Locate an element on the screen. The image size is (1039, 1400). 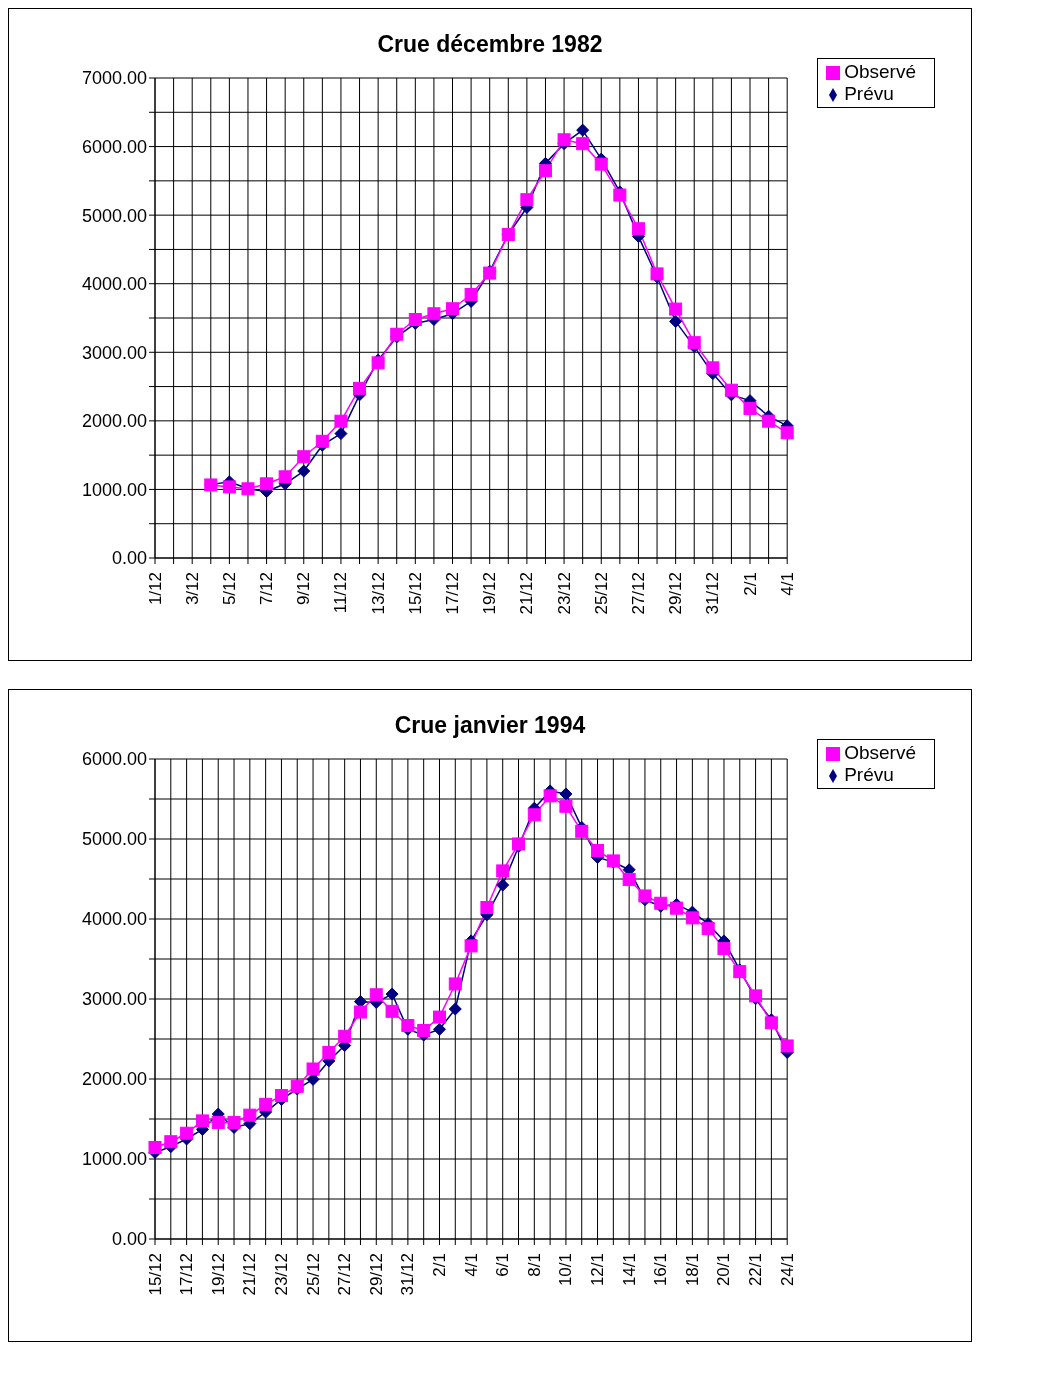
x-tick-label: 29/12 is located at coordinates (376, 1274).